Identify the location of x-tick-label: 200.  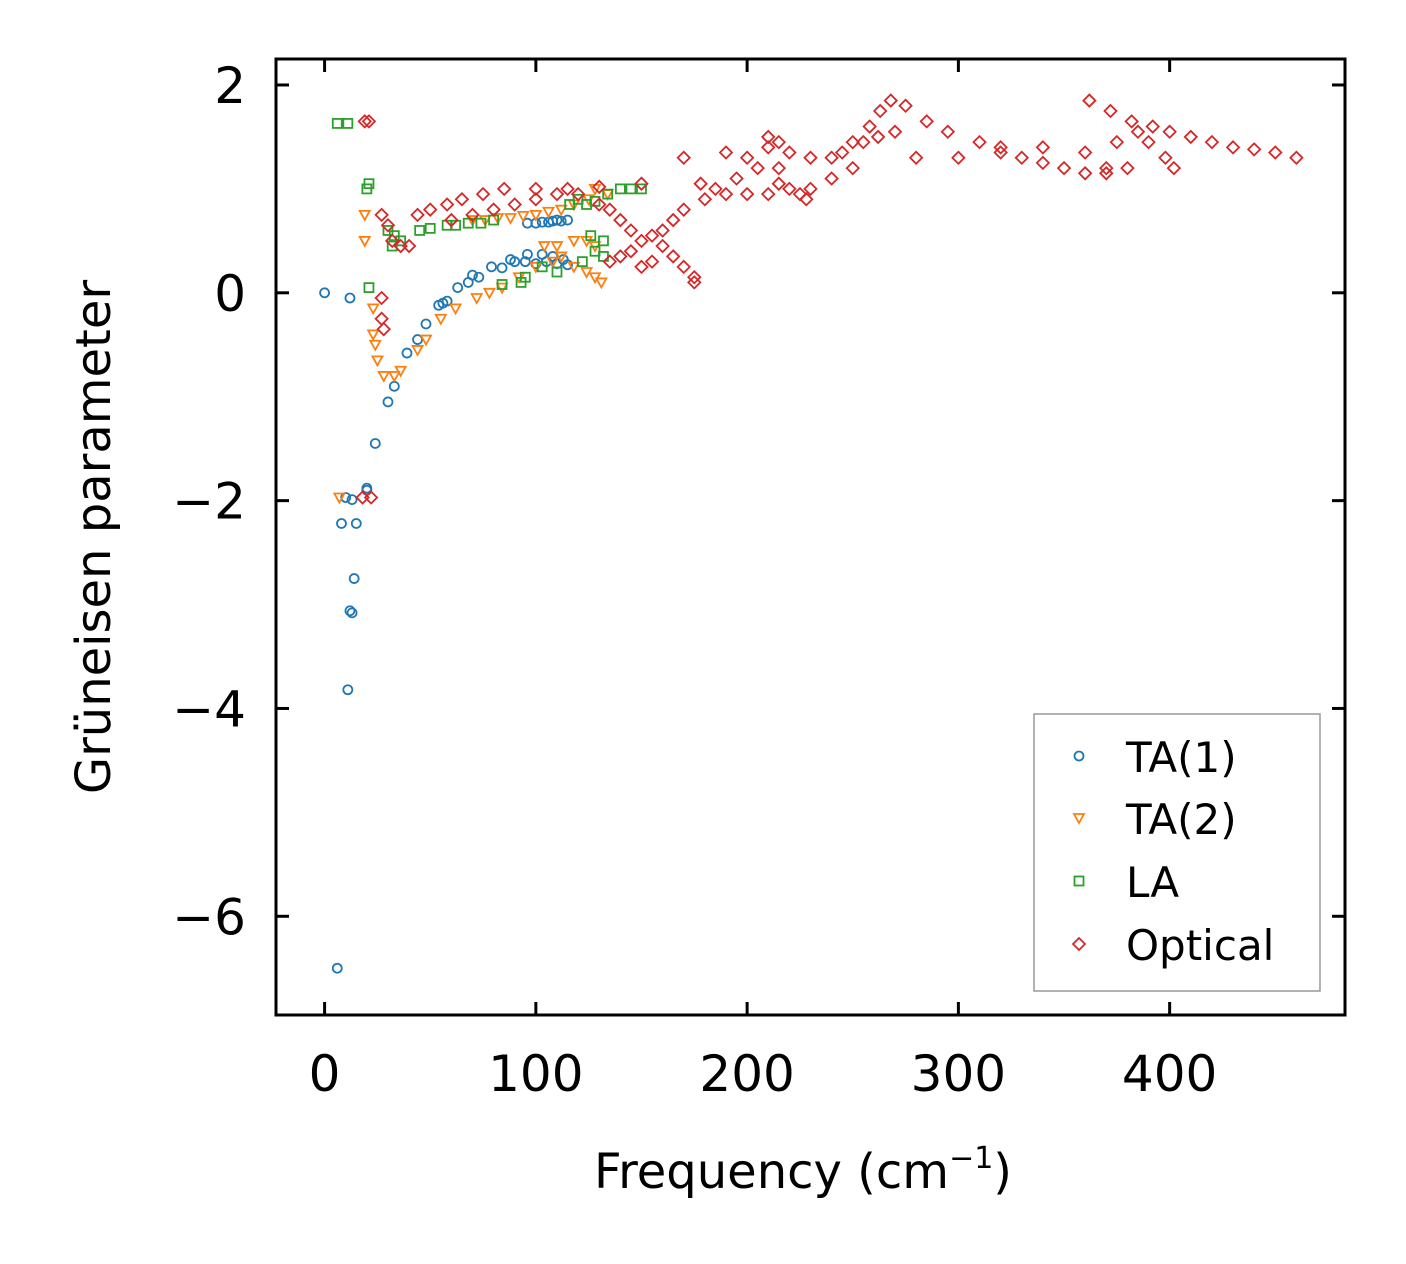
(746, 1074).